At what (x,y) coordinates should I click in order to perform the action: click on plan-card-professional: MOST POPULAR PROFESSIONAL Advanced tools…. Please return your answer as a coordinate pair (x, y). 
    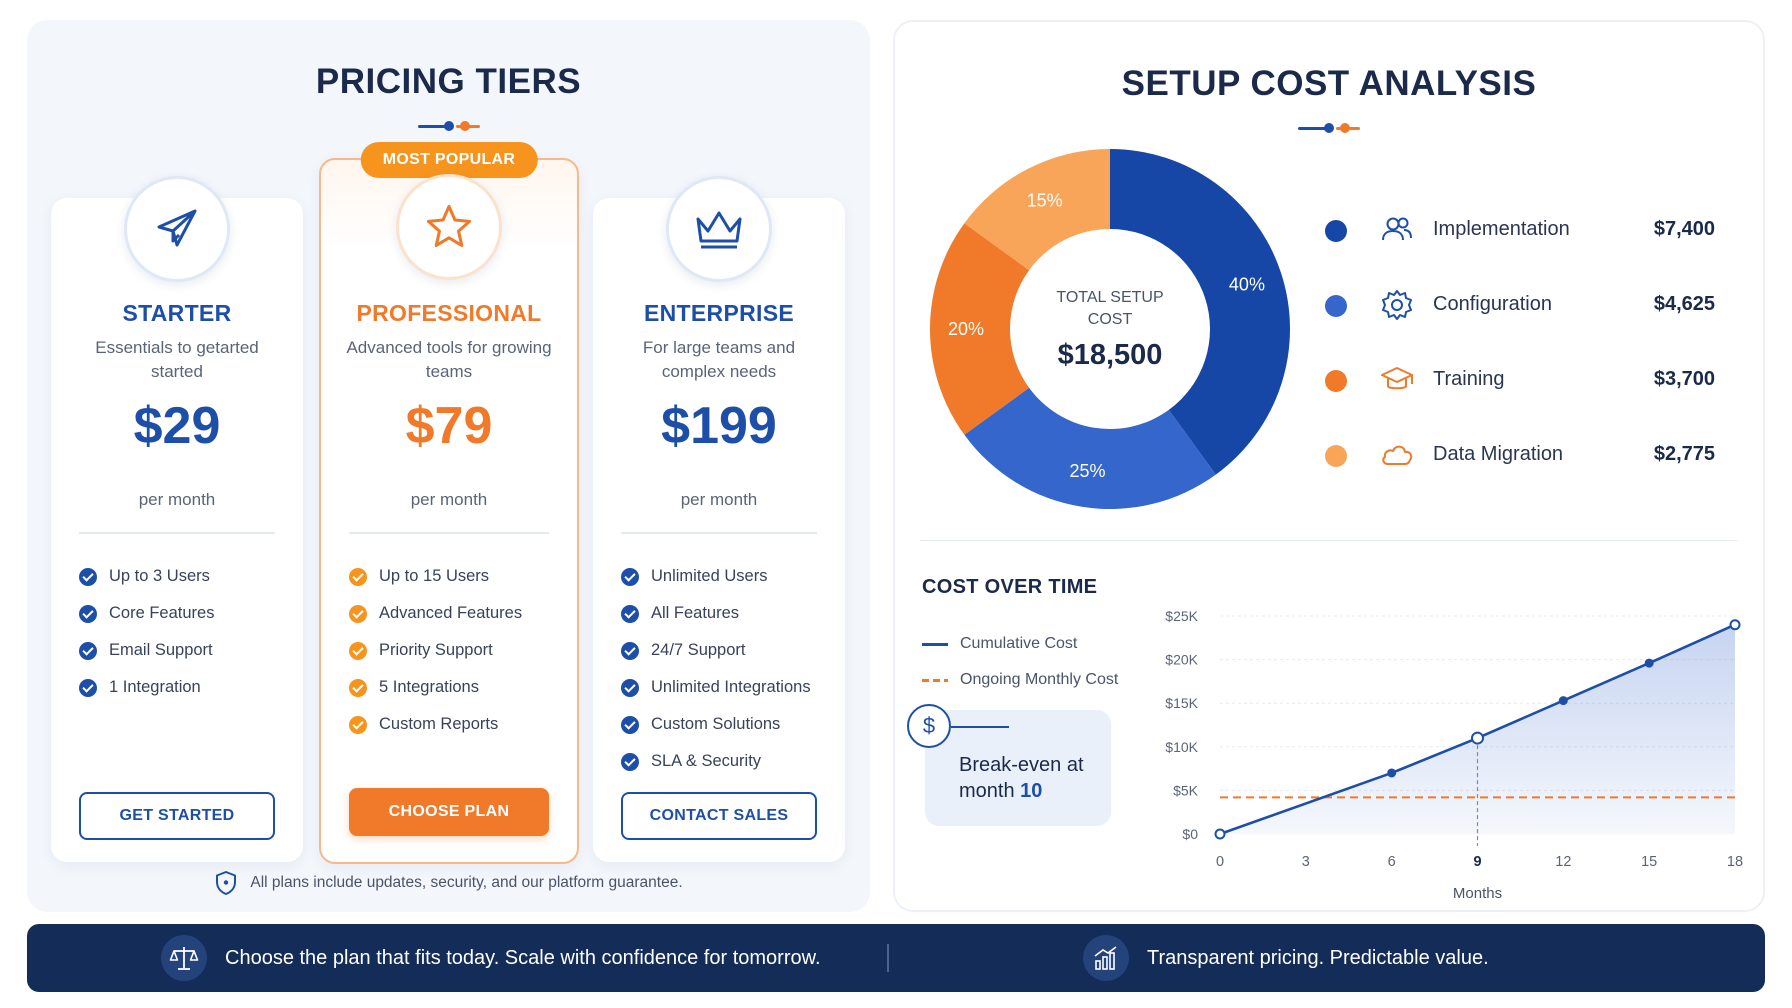
    Looking at the image, I should click on (449, 503).